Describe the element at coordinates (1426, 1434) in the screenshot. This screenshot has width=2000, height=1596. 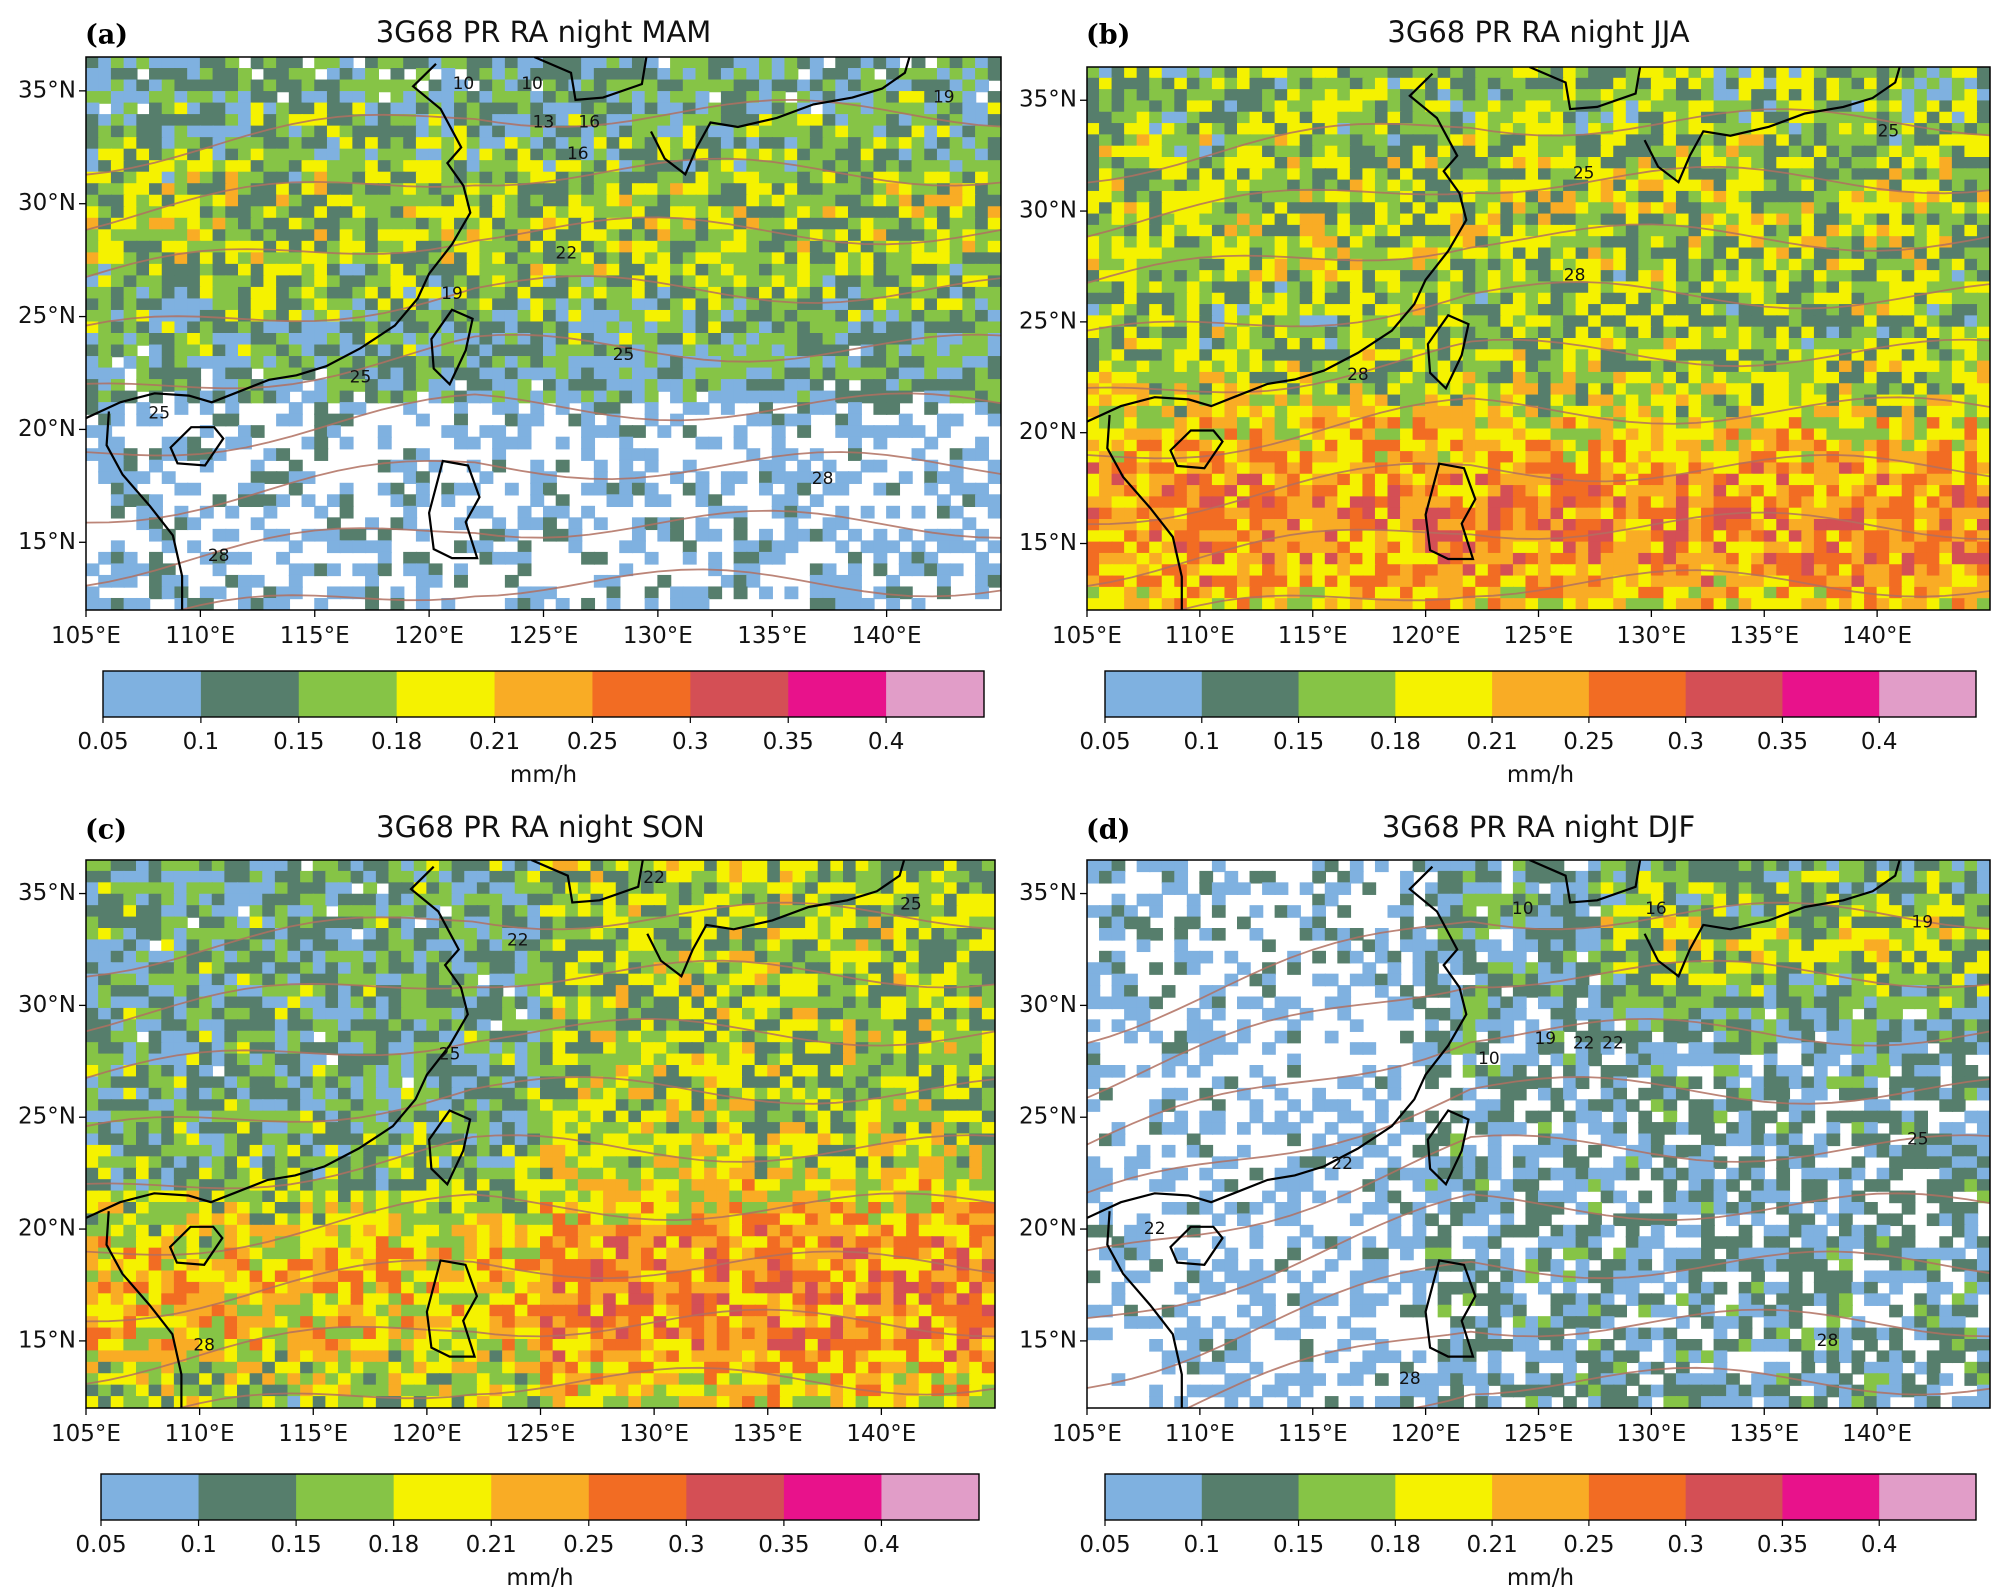
I see `x-tick-label: 120°E` at that location.